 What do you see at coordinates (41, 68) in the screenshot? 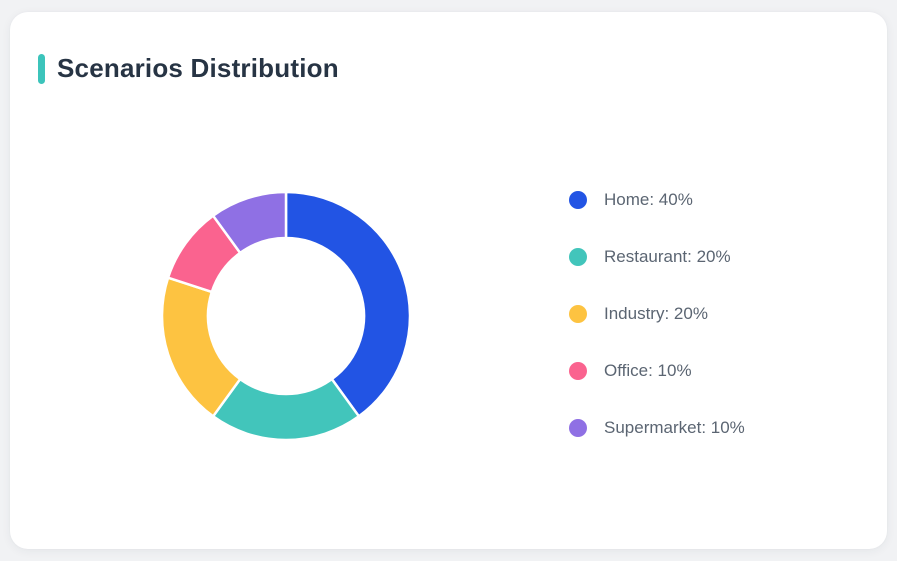
I see `title-accent-bar` at bounding box center [41, 68].